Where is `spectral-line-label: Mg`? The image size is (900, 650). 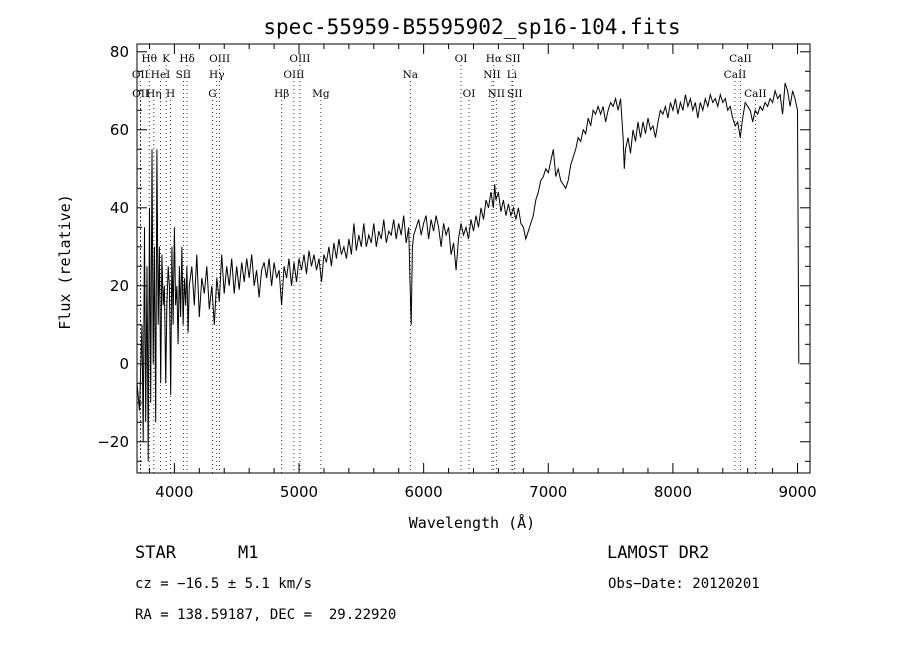 spectral-line-label: Mg is located at coordinates (321, 94).